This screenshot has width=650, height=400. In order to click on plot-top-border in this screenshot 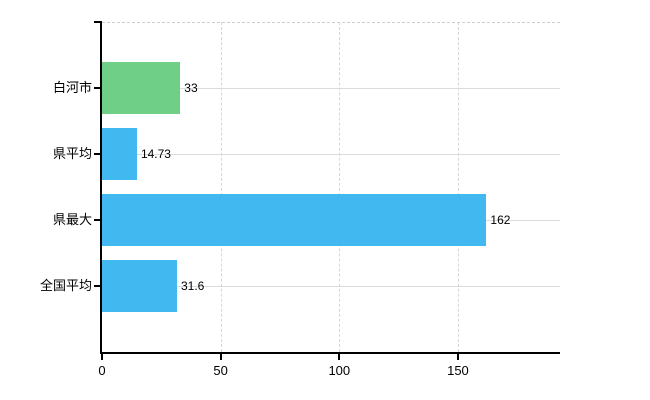, I will do `click(331, 22)`.